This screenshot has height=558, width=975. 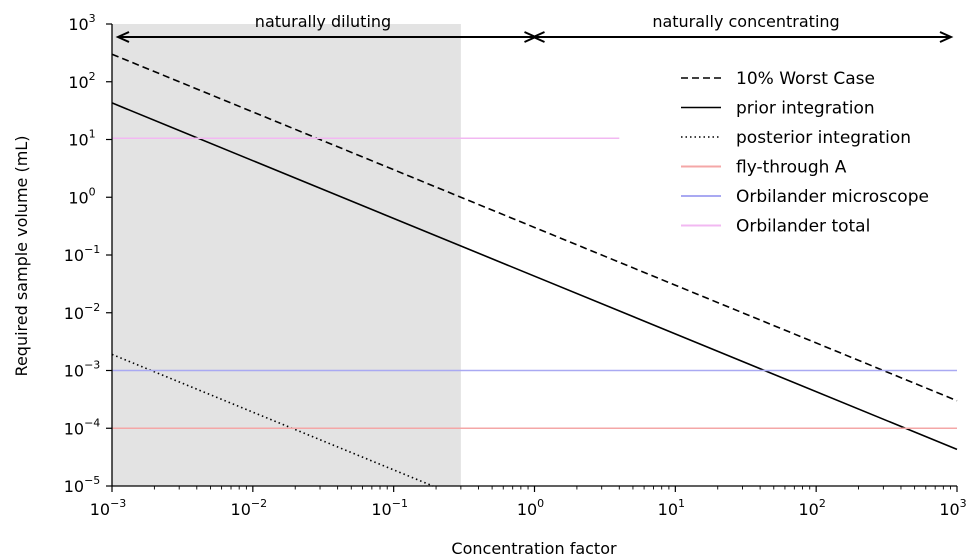 I want to click on x-axis-label: Concentration factor, so click(x=534, y=548).